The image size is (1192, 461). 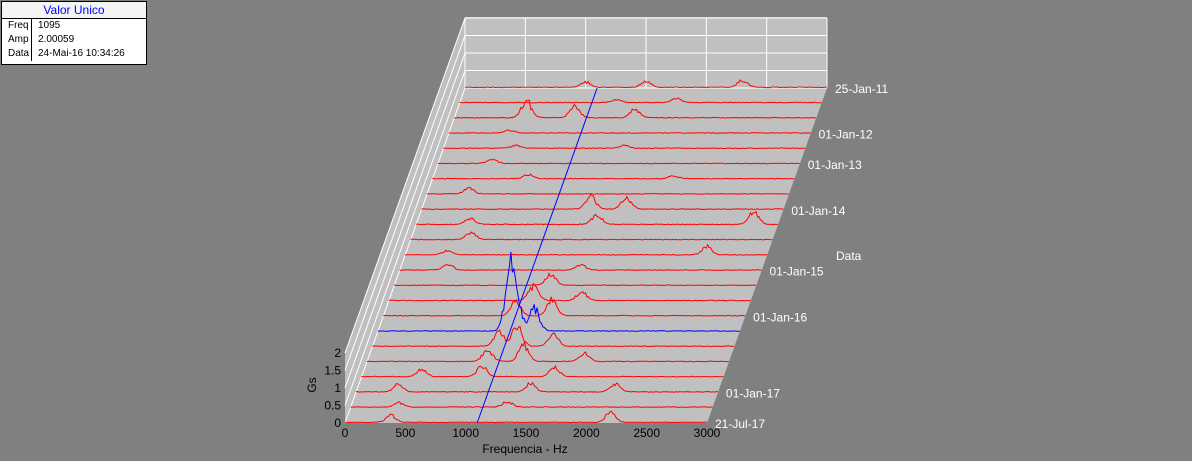 What do you see at coordinates (337, 353) in the screenshot?
I see `y-tick-label: 2` at bounding box center [337, 353].